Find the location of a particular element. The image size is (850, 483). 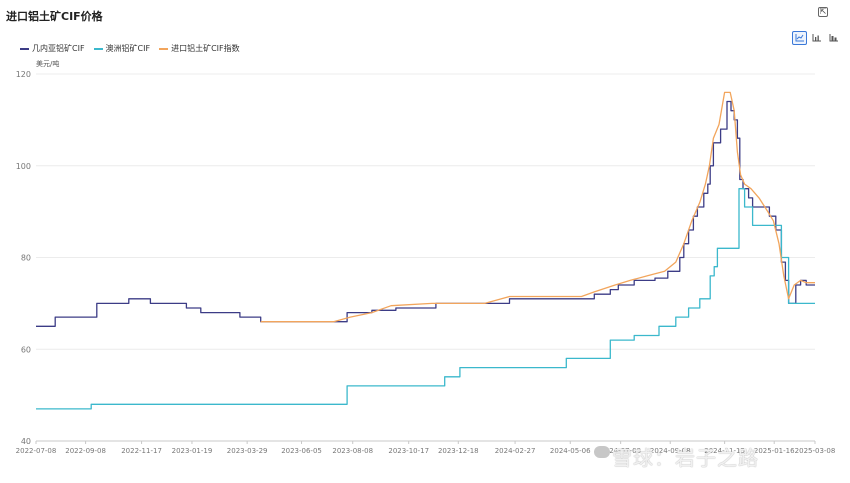

y-tick-label: 80 is located at coordinates (26, 258).